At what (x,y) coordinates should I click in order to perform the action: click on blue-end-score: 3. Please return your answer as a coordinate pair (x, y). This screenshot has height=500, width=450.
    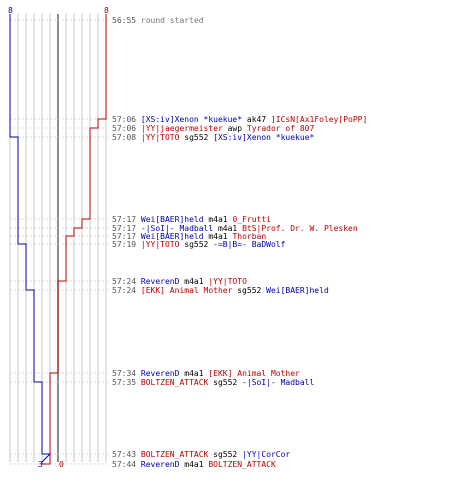
    Looking at the image, I should click on (40, 464).